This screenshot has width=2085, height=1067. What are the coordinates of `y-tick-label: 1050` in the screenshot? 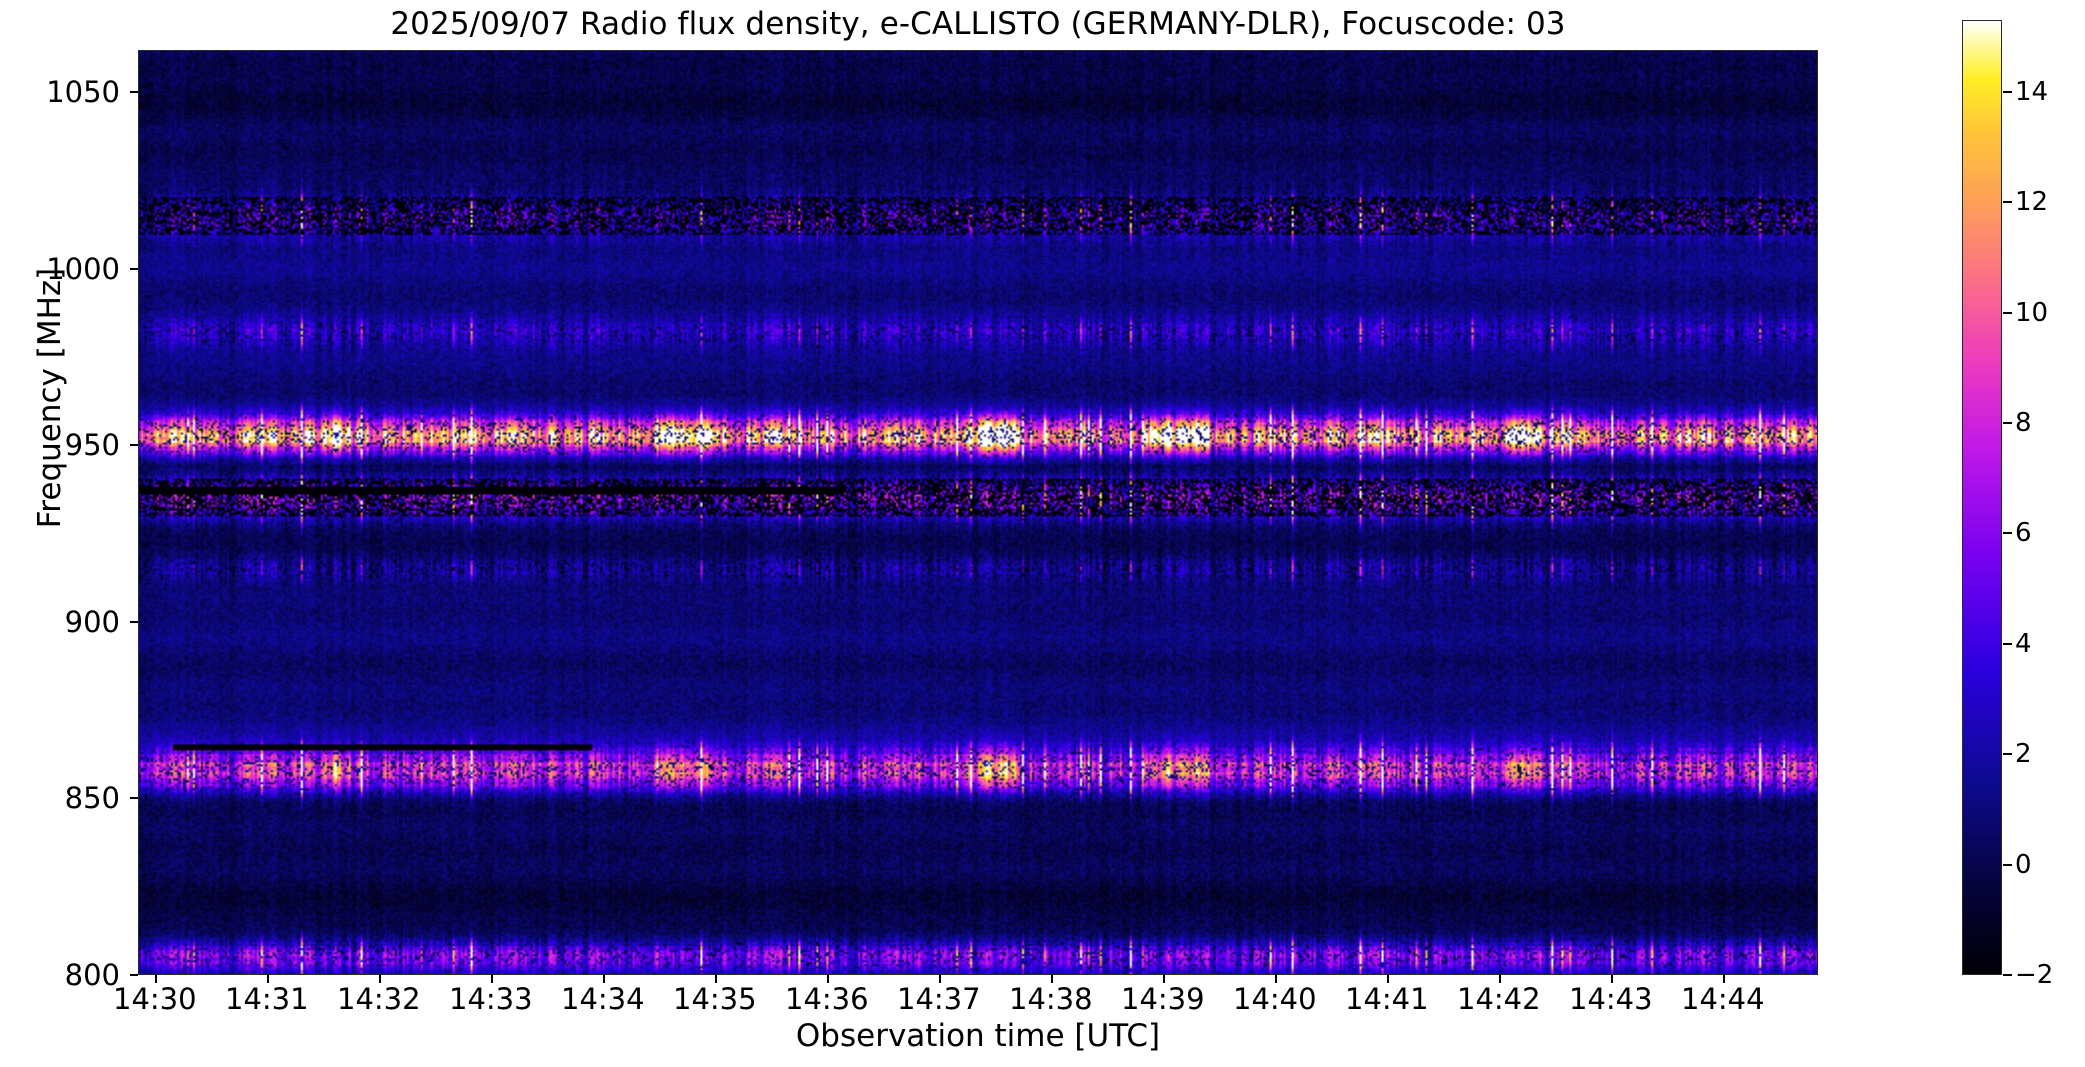 It's located at (83, 92).